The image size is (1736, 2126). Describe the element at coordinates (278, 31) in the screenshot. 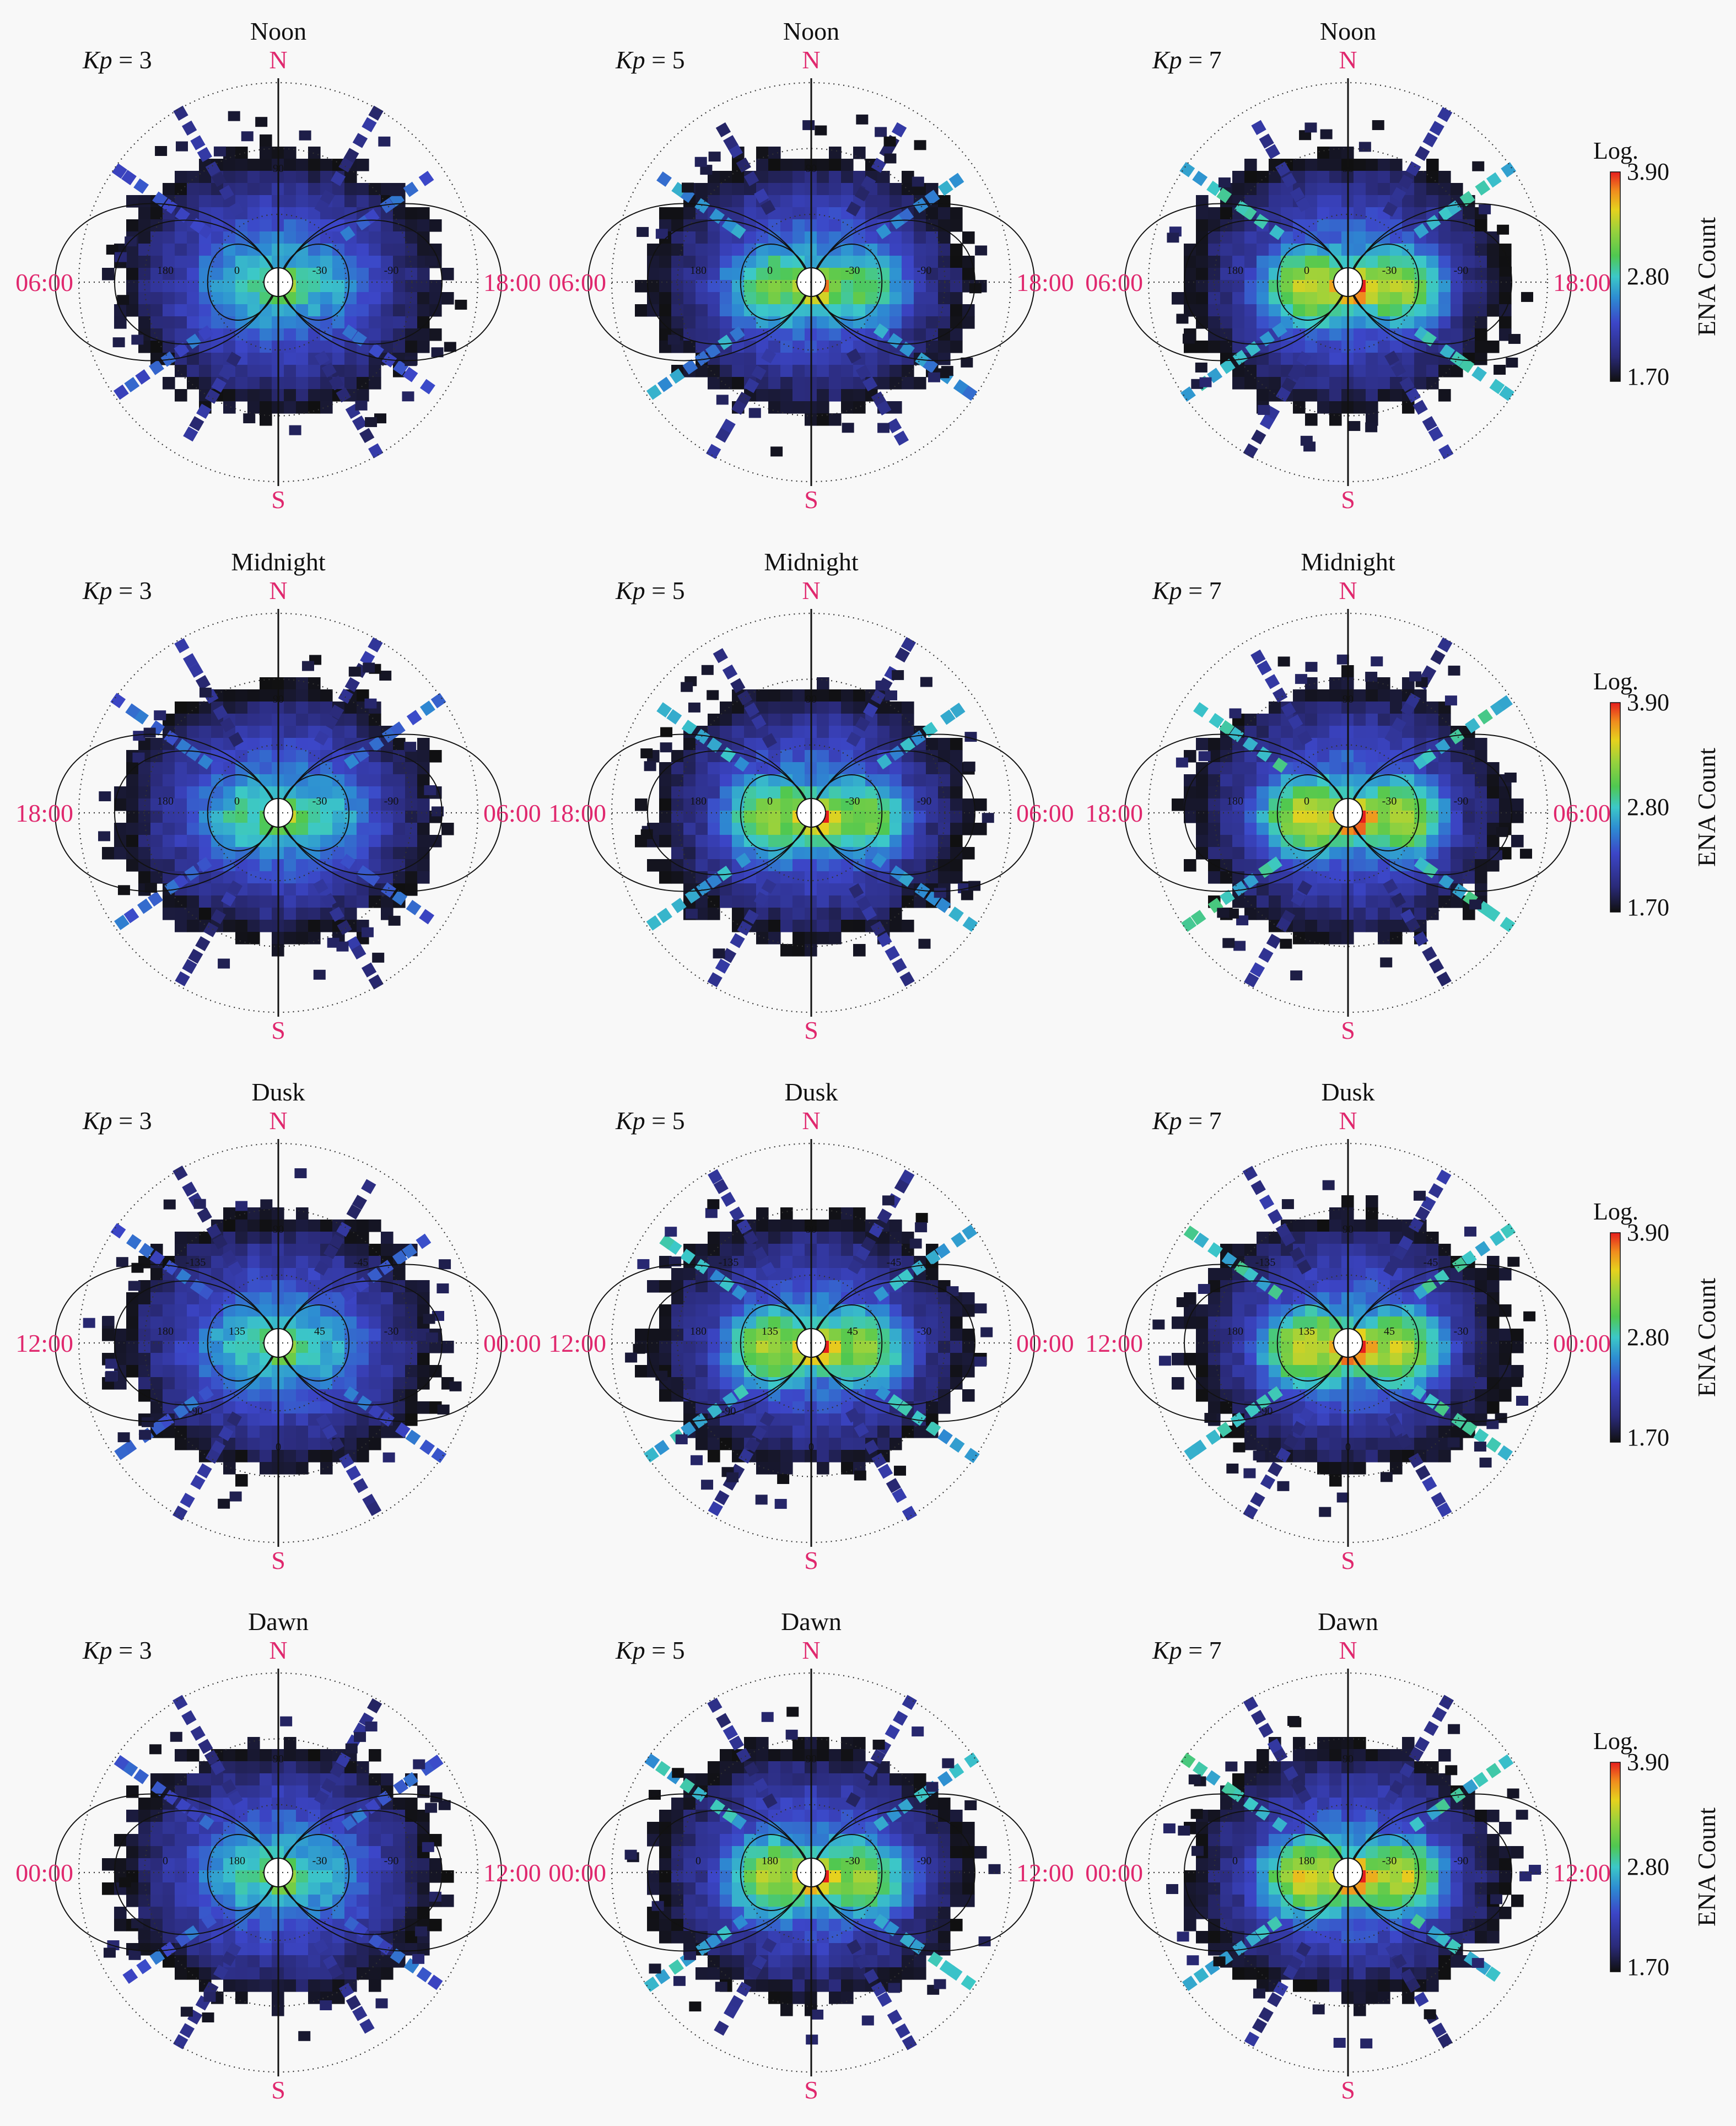

I see `panel-title: Noon` at that location.